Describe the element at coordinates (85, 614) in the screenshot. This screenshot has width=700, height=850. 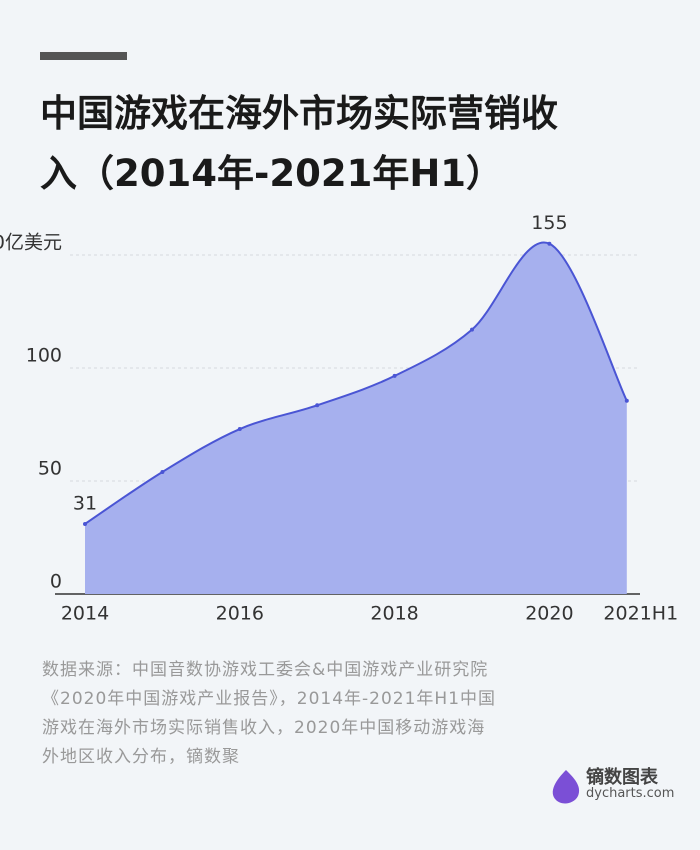
I see `x-tick-label: 2014` at that location.